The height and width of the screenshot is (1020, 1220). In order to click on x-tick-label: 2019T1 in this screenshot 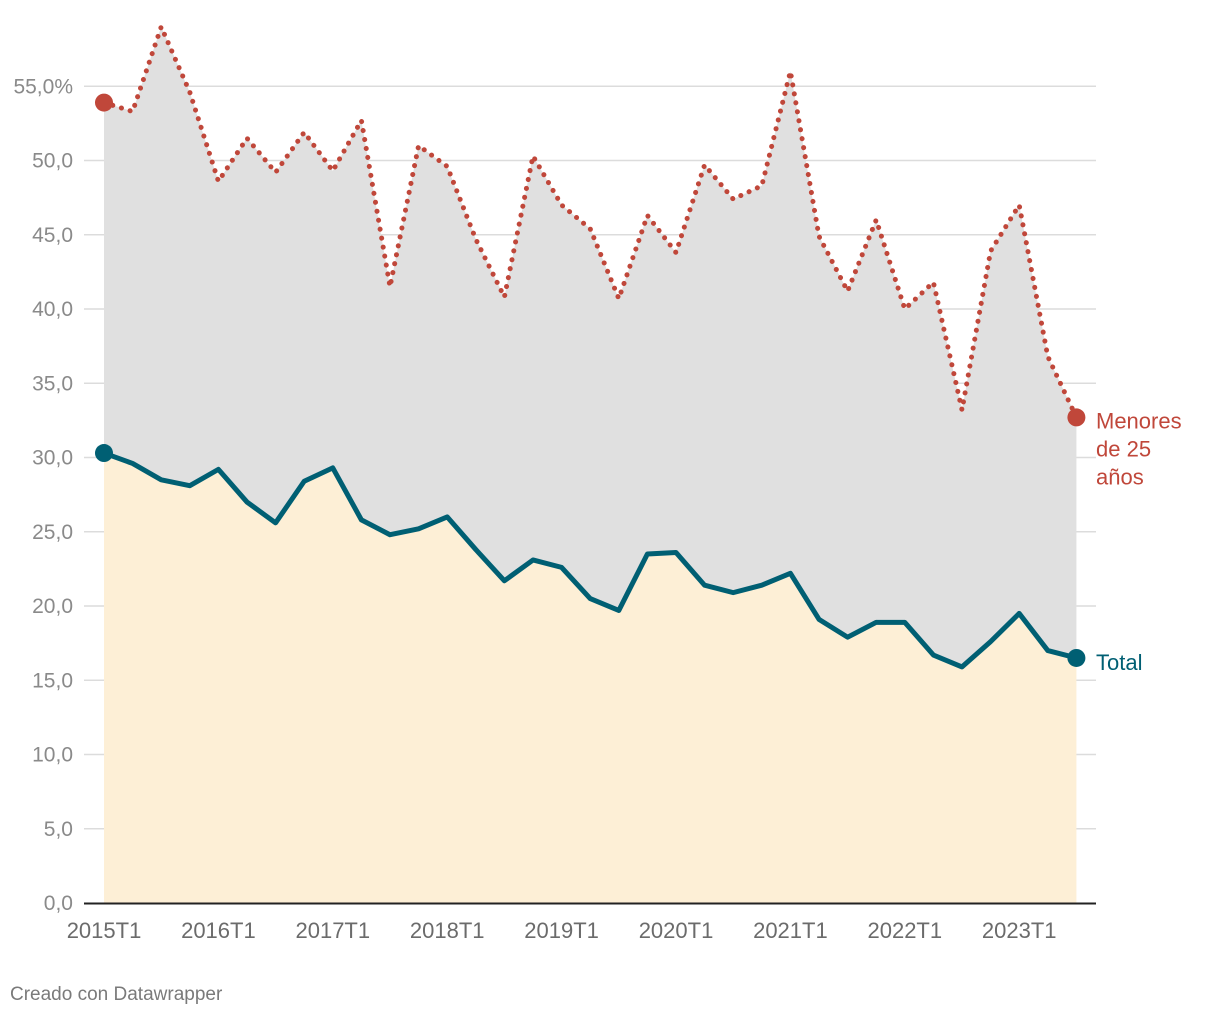, I will do `click(561, 930)`.